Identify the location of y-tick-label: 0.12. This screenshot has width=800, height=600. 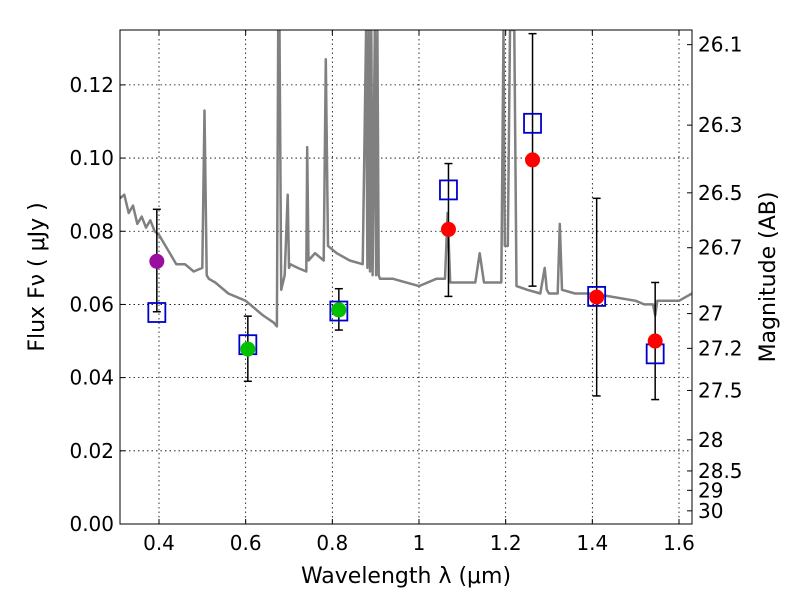
(91, 85).